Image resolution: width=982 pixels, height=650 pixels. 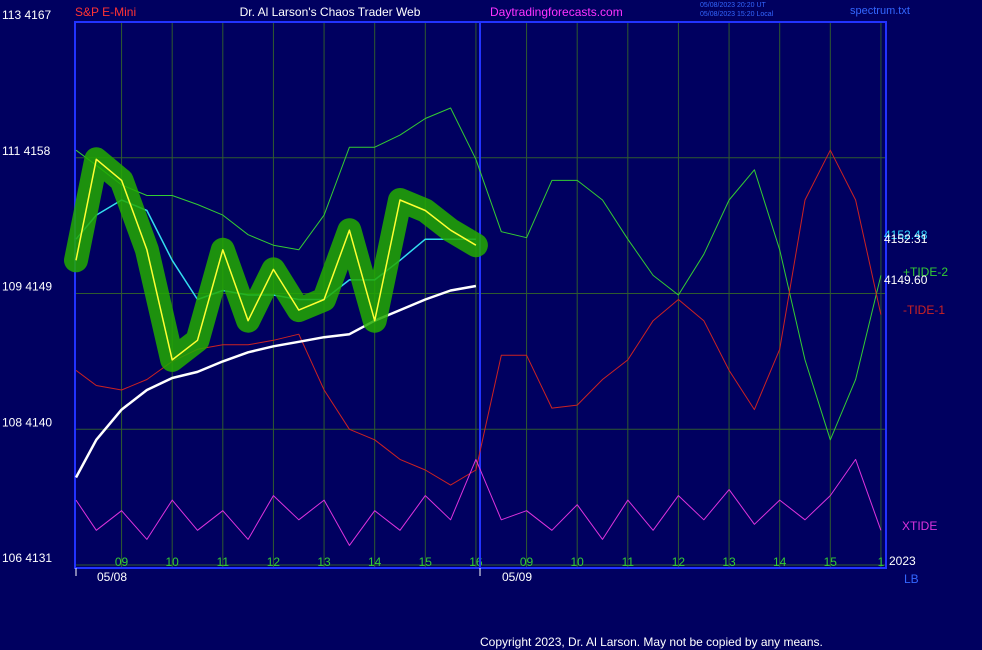 What do you see at coordinates (330, 12) in the screenshot?
I see `chart-title: Dr. Al Larson's Chaos Trader Web` at bounding box center [330, 12].